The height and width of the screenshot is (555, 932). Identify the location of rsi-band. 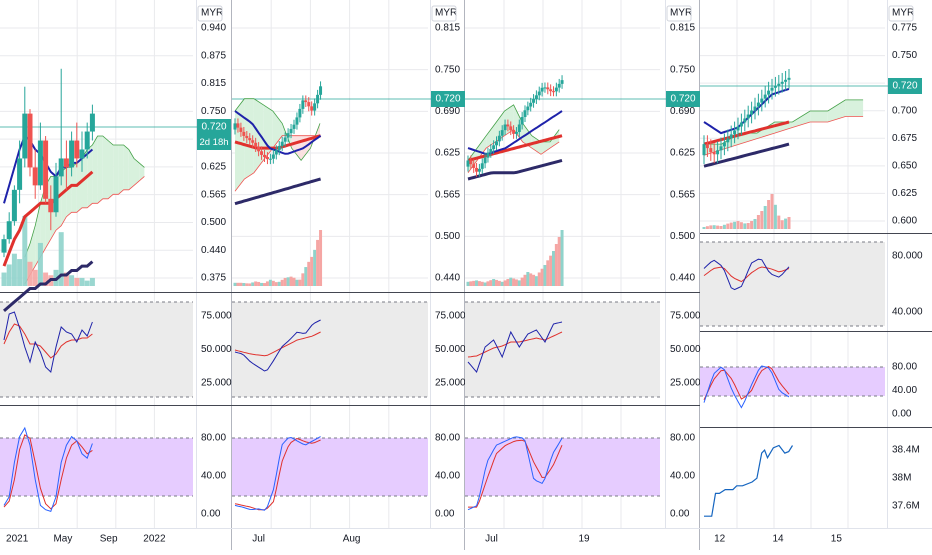
(792, 284).